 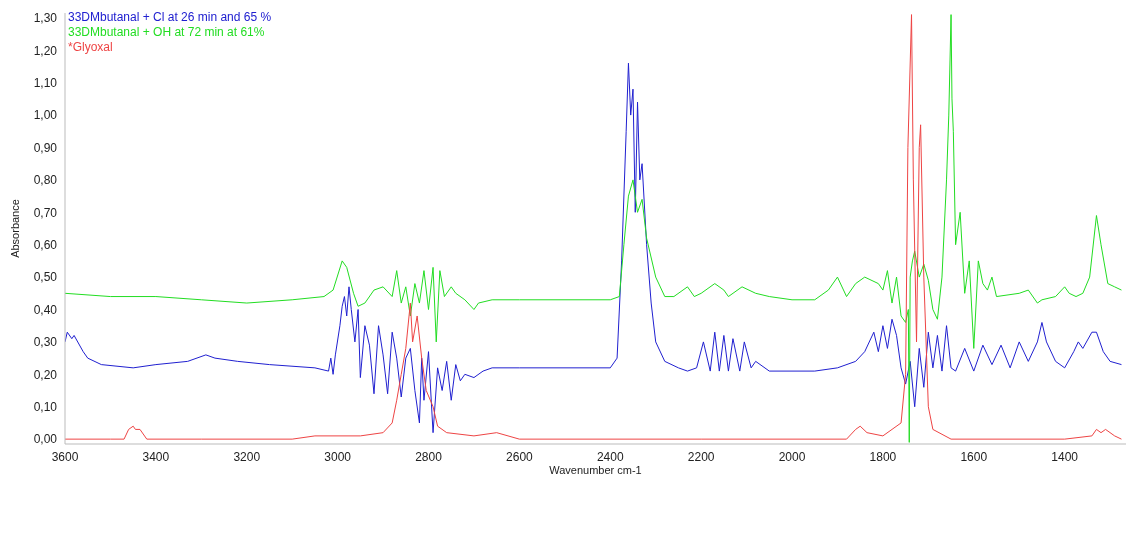 What do you see at coordinates (45, 309) in the screenshot?
I see `y-tick-label: 0,40` at bounding box center [45, 309].